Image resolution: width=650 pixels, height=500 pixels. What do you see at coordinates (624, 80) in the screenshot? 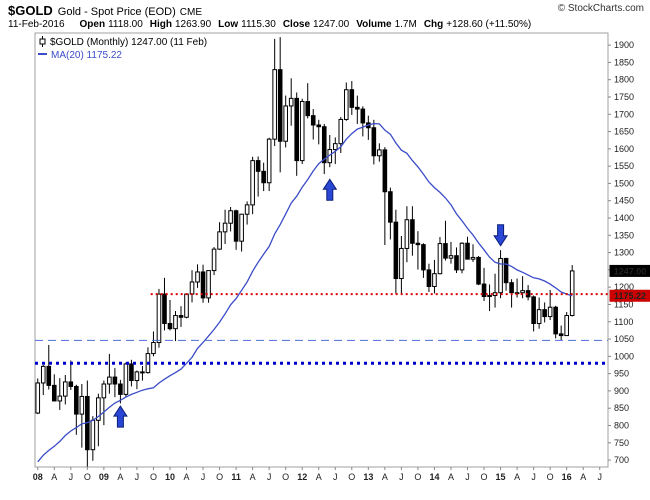
I see `y-axis-label: 1800` at bounding box center [624, 80].